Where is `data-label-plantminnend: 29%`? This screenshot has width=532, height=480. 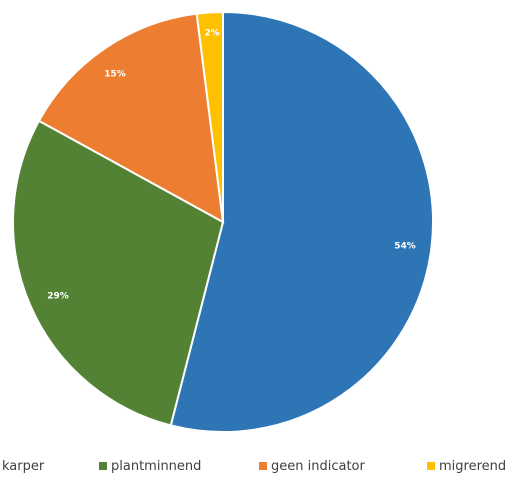
data-label-plantminnend: 29% is located at coordinates (58, 297).